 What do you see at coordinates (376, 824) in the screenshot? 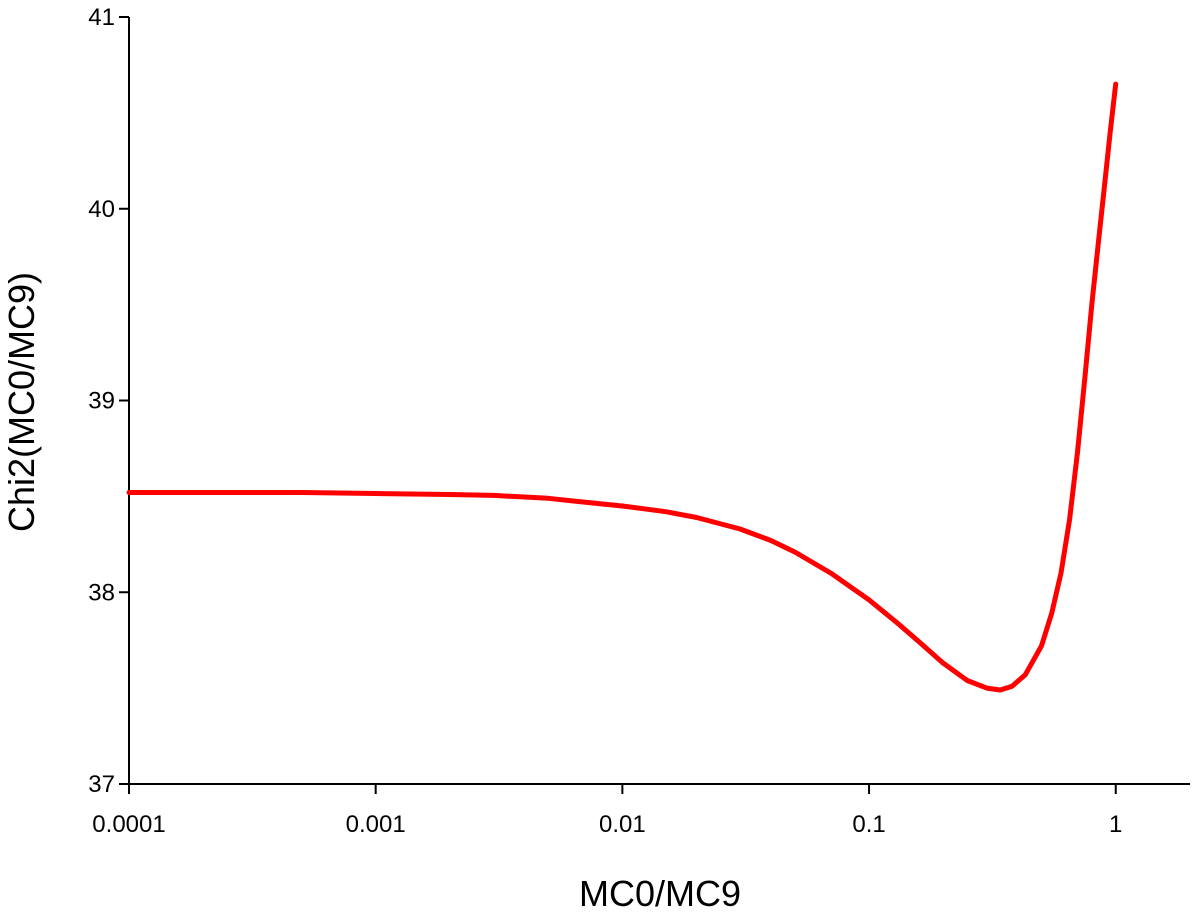
I see `x-tick-label: 0.001` at bounding box center [376, 824].